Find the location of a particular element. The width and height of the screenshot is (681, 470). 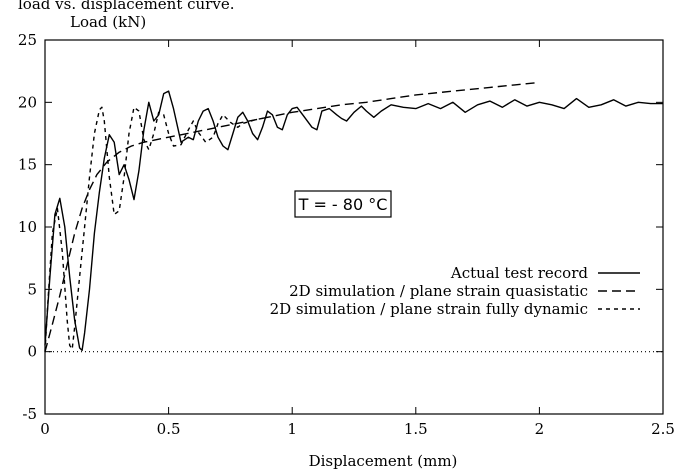

y-tick-label: -5 is located at coordinates (29, 414).